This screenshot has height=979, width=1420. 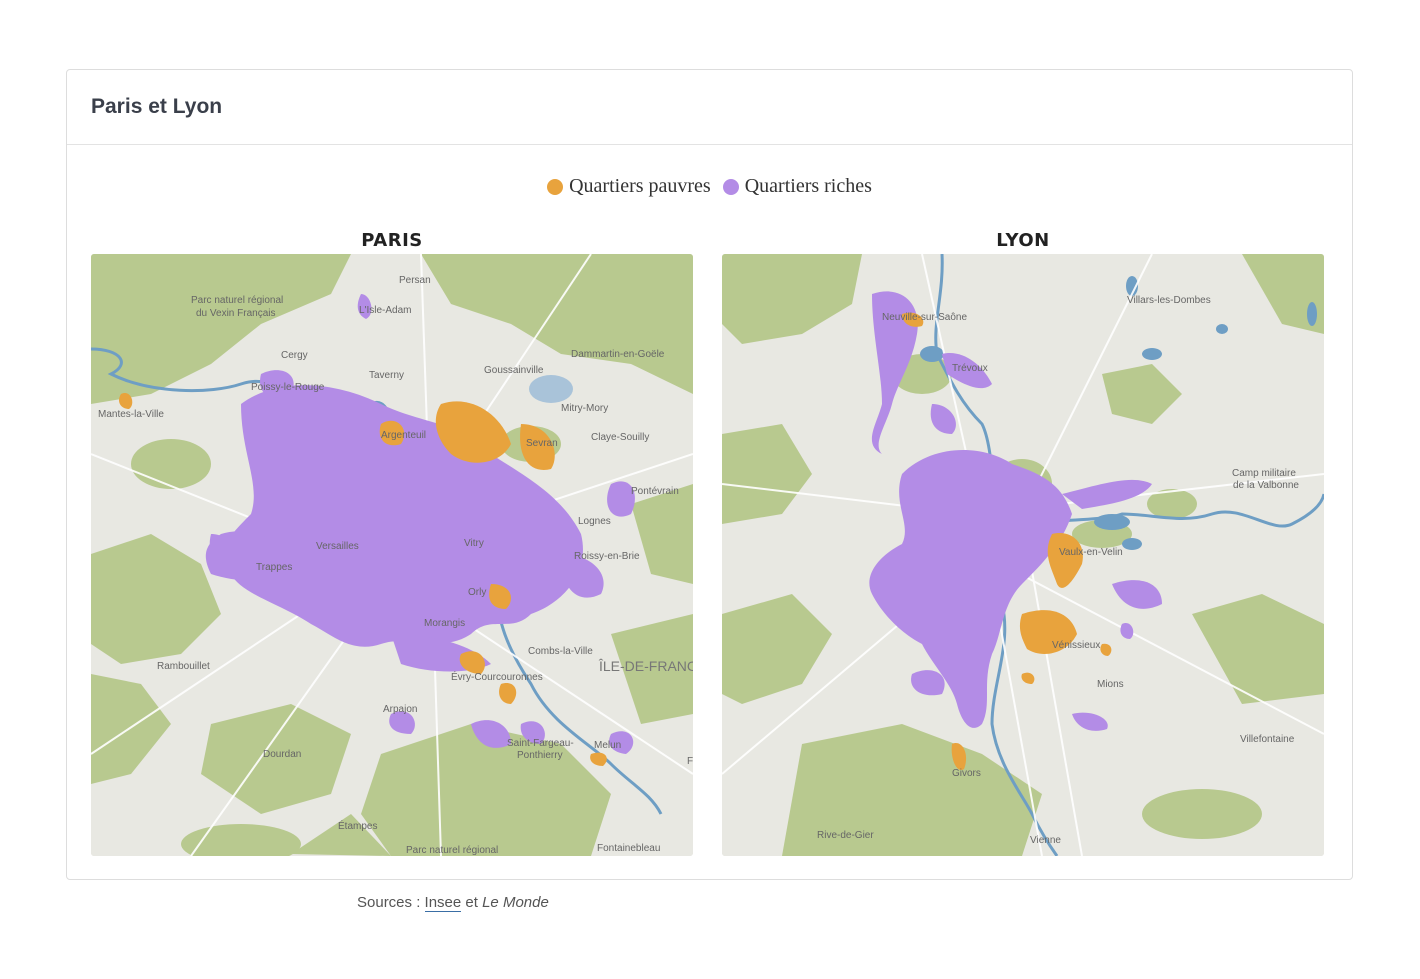 I want to click on sources-note: Sources : Insee et Le Monde, so click(x=453, y=903).